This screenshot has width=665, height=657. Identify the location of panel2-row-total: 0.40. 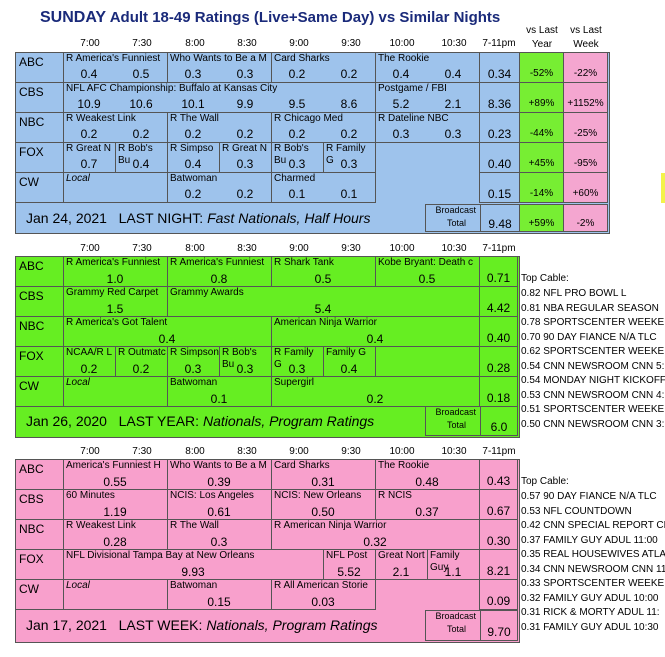
(498, 331).